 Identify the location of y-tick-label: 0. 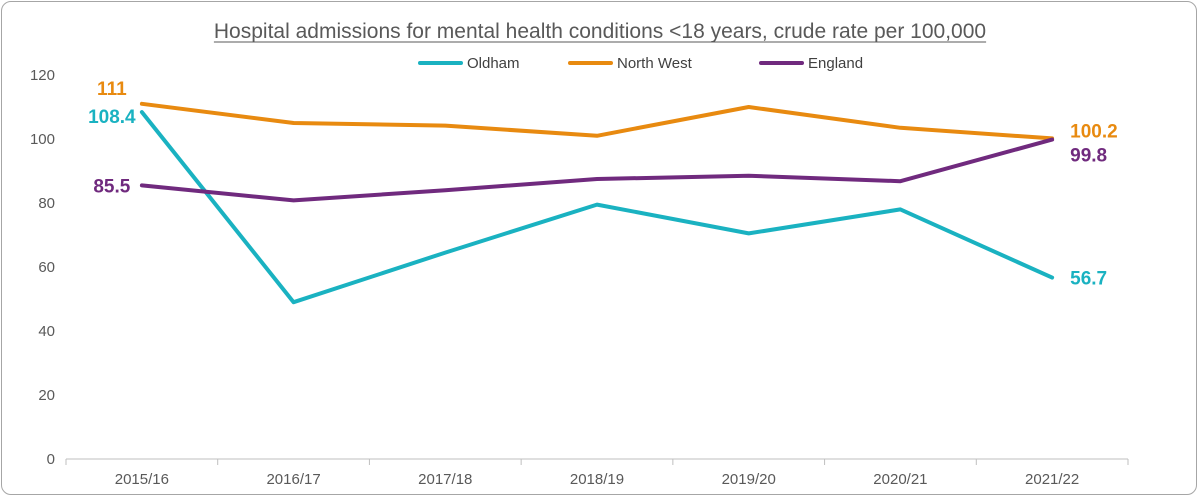
(51, 459).